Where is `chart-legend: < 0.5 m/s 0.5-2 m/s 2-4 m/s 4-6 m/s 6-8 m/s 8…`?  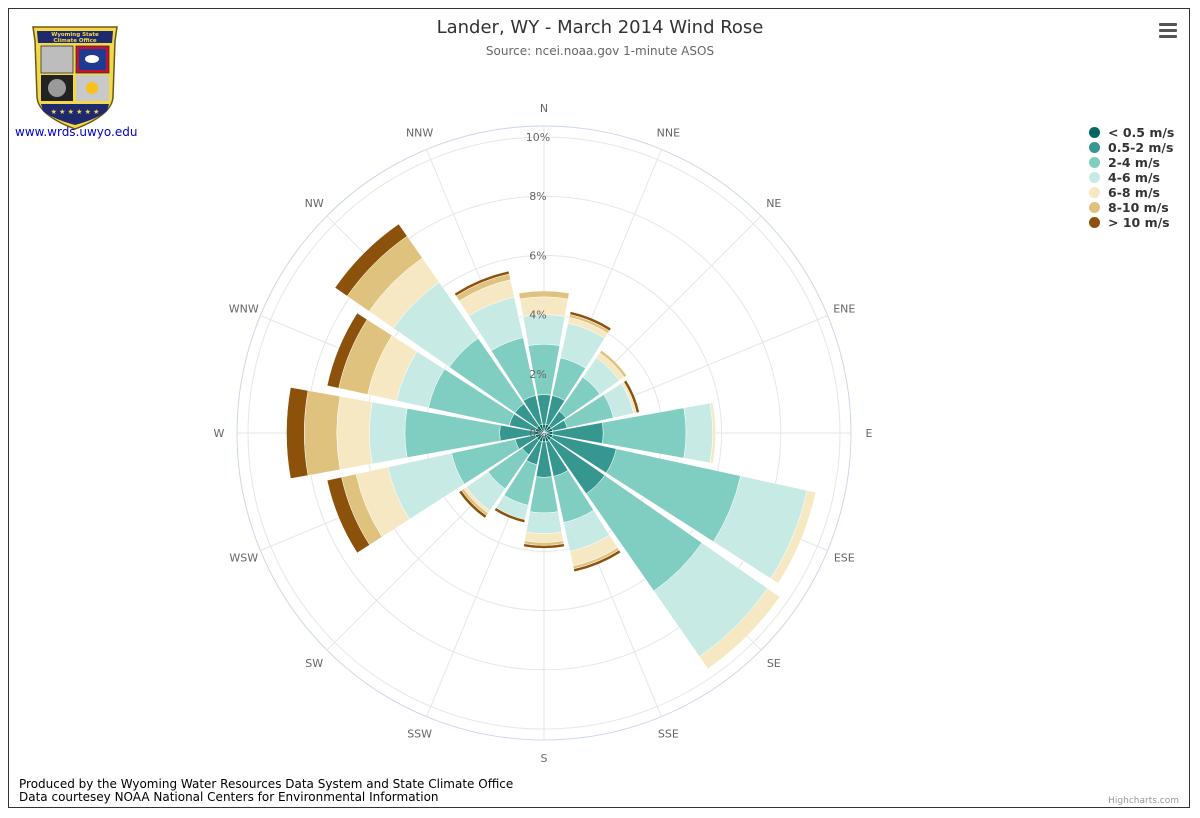
chart-legend: < 0.5 m/s 0.5-2 m/s 2-4 m/s 4-6 m/s 6-8 m/s 8… is located at coordinates (1131, 177).